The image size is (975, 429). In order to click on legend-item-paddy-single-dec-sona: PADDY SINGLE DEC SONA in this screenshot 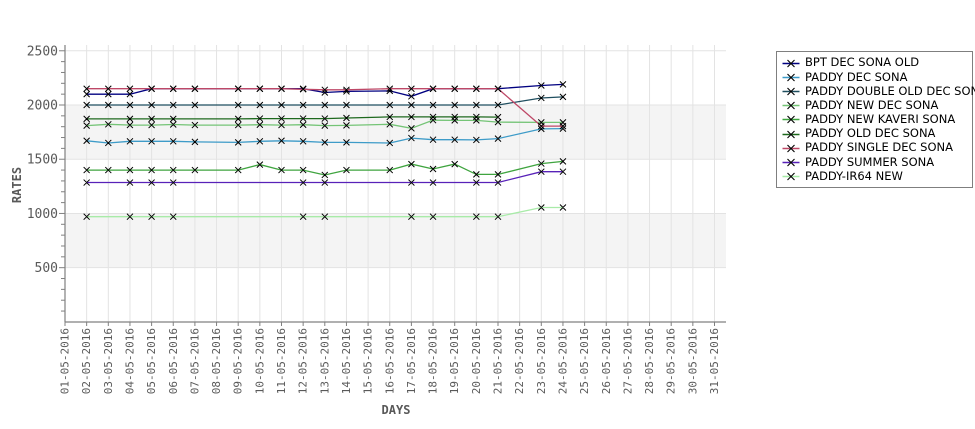, I will do `click(874, 148)`.